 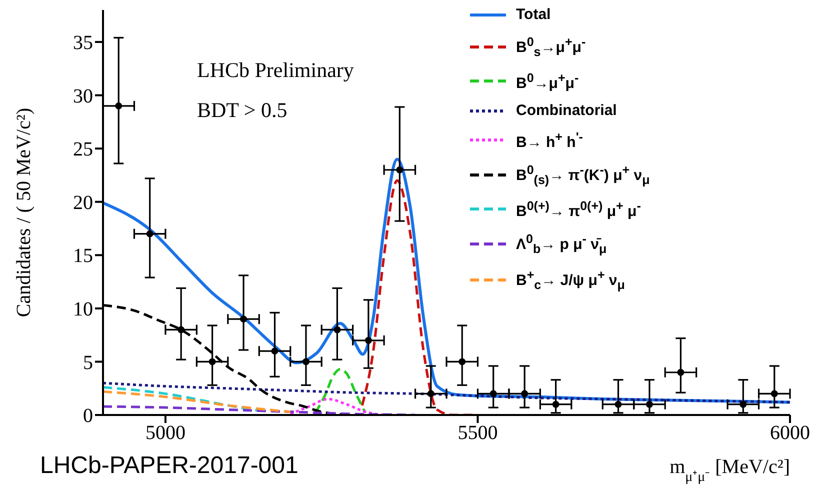 What do you see at coordinates (83, 309) in the screenshot?
I see `y-tick-label: 10` at bounding box center [83, 309].